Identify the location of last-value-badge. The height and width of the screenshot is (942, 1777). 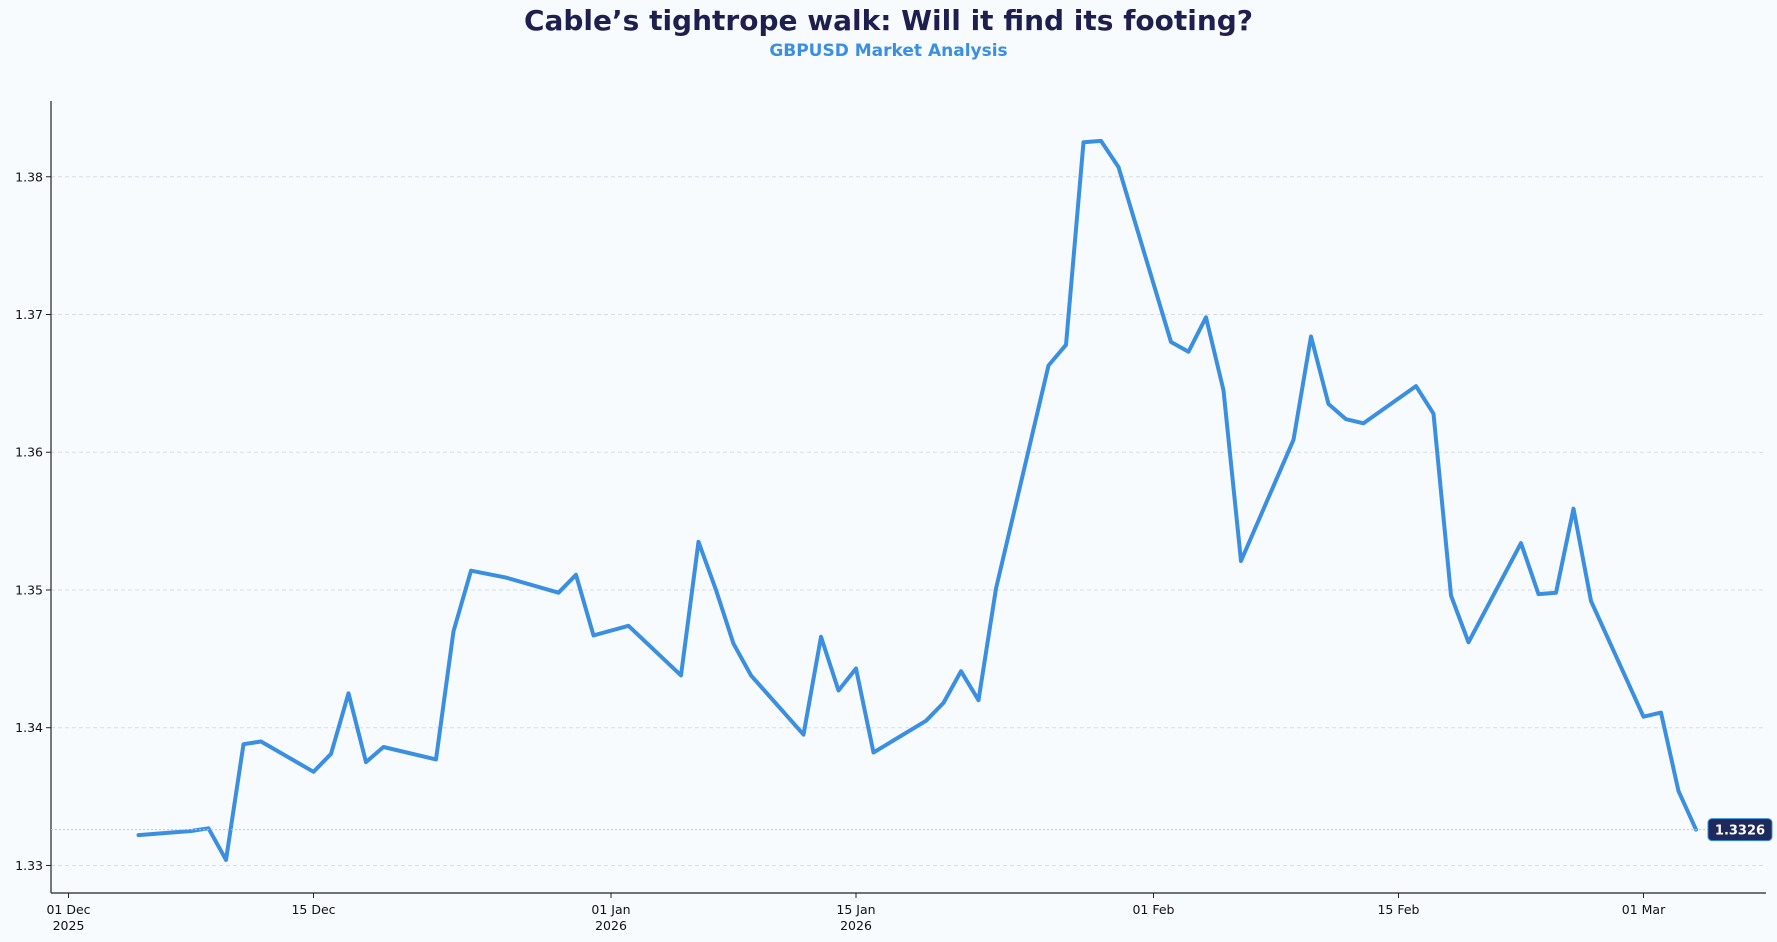
(1740, 830).